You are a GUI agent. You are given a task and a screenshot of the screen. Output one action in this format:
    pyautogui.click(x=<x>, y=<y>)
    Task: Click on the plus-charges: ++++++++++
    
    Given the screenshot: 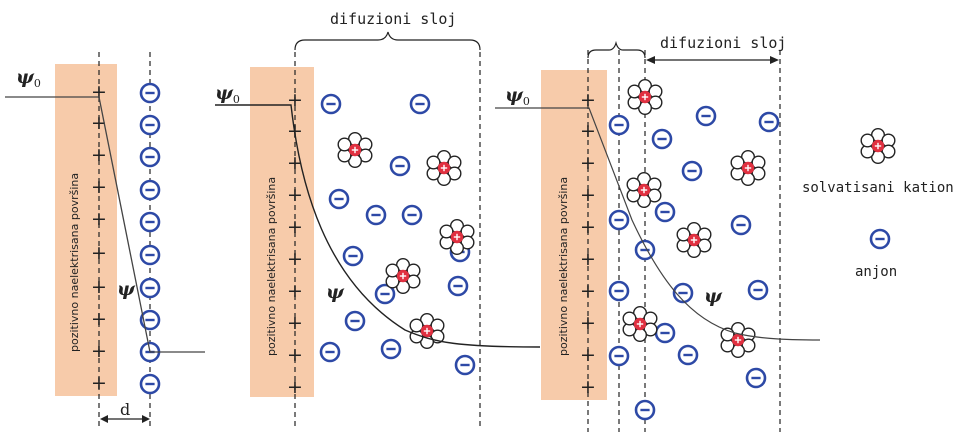 What is the action you would take?
    pyautogui.click(x=99, y=237)
    